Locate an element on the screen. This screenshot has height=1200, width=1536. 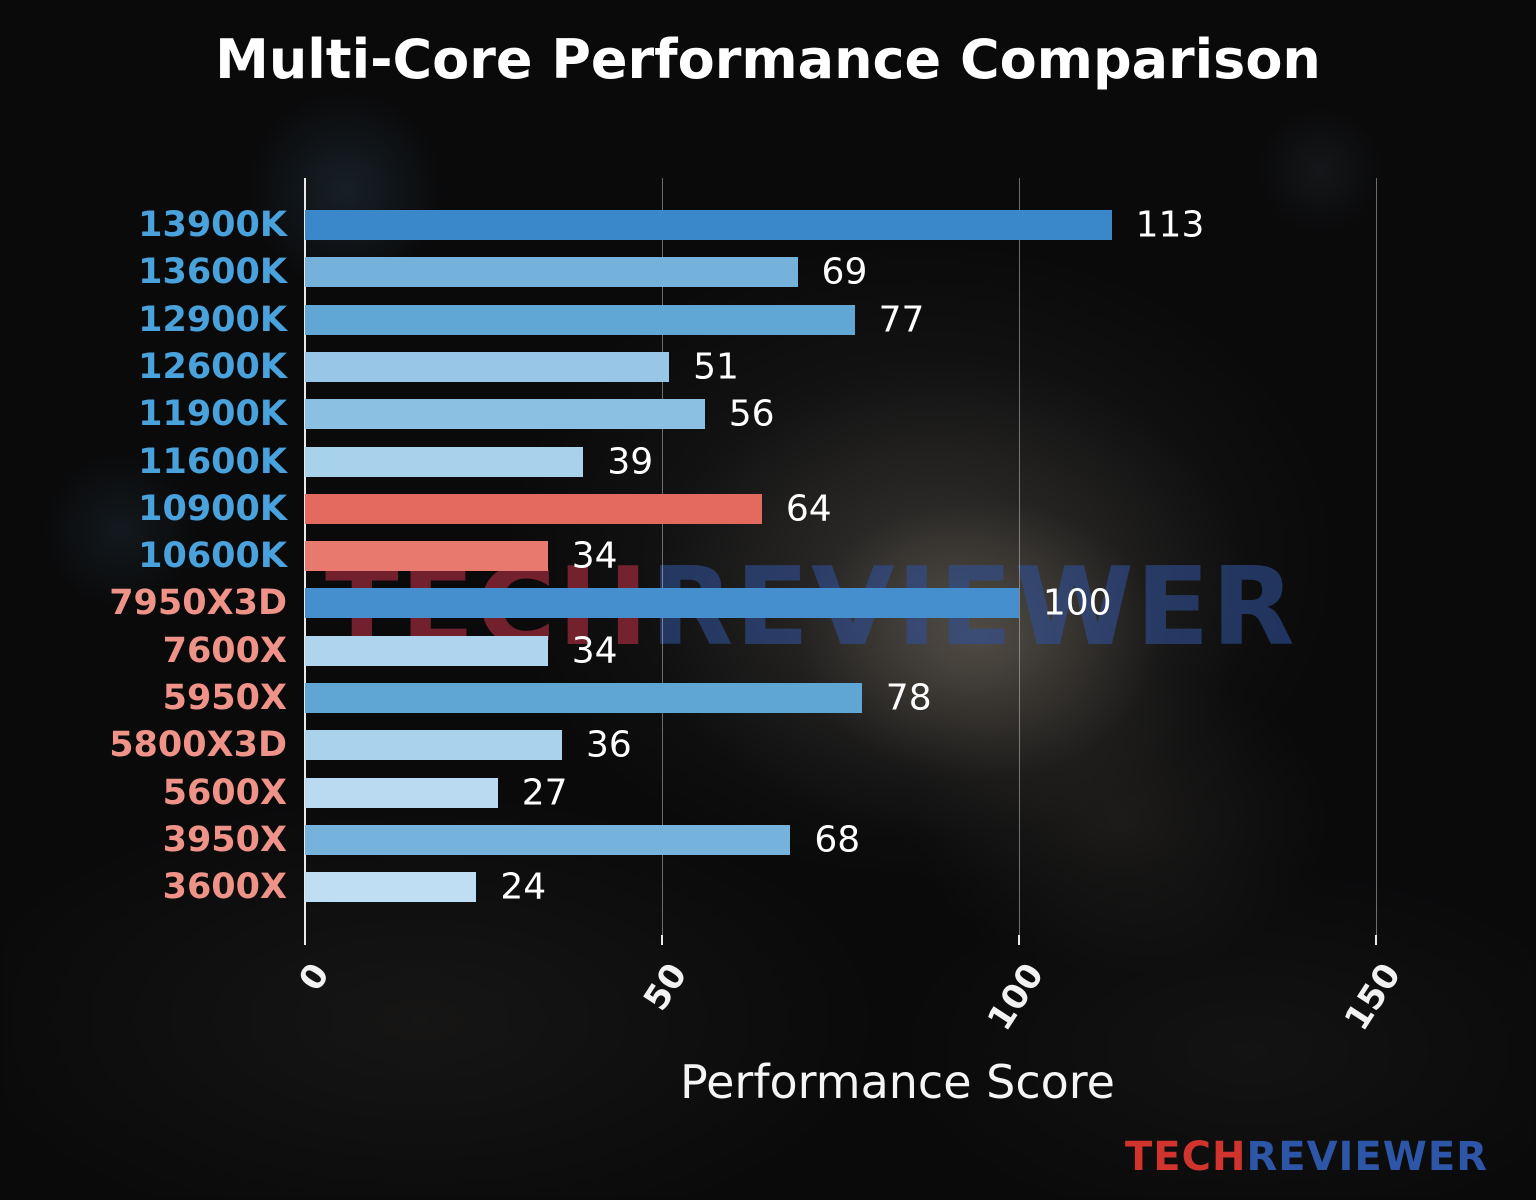
brand-logo: TECHREVIEWER is located at coordinates (1306, 1157).